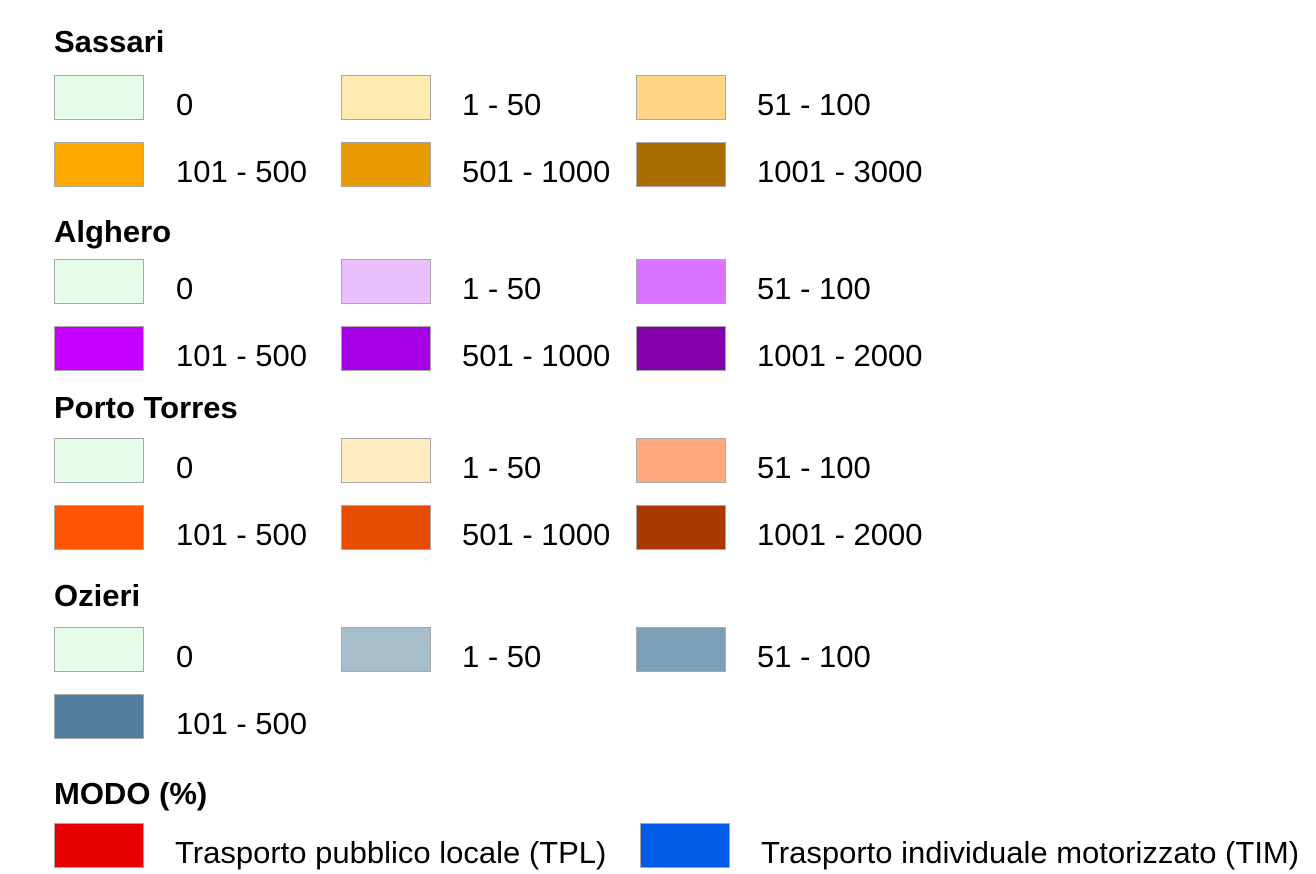 This screenshot has height=874, width=1316. I want to click on legend-label-porto-torres-1: 1 - 50, so click(502, 467).